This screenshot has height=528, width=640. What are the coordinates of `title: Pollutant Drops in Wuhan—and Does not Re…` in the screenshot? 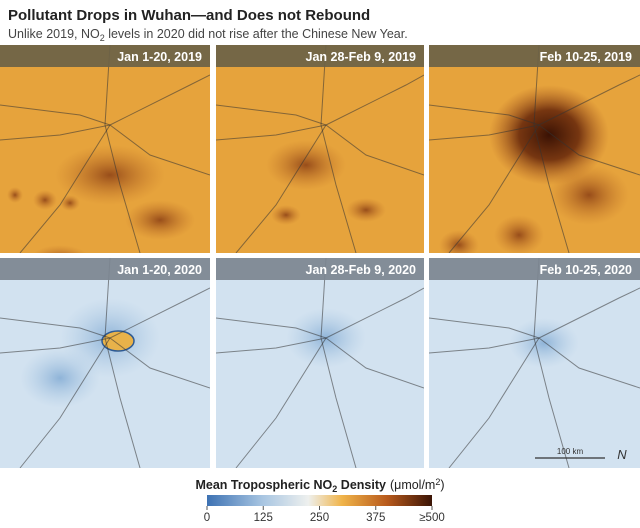 It's located at (189, 15).